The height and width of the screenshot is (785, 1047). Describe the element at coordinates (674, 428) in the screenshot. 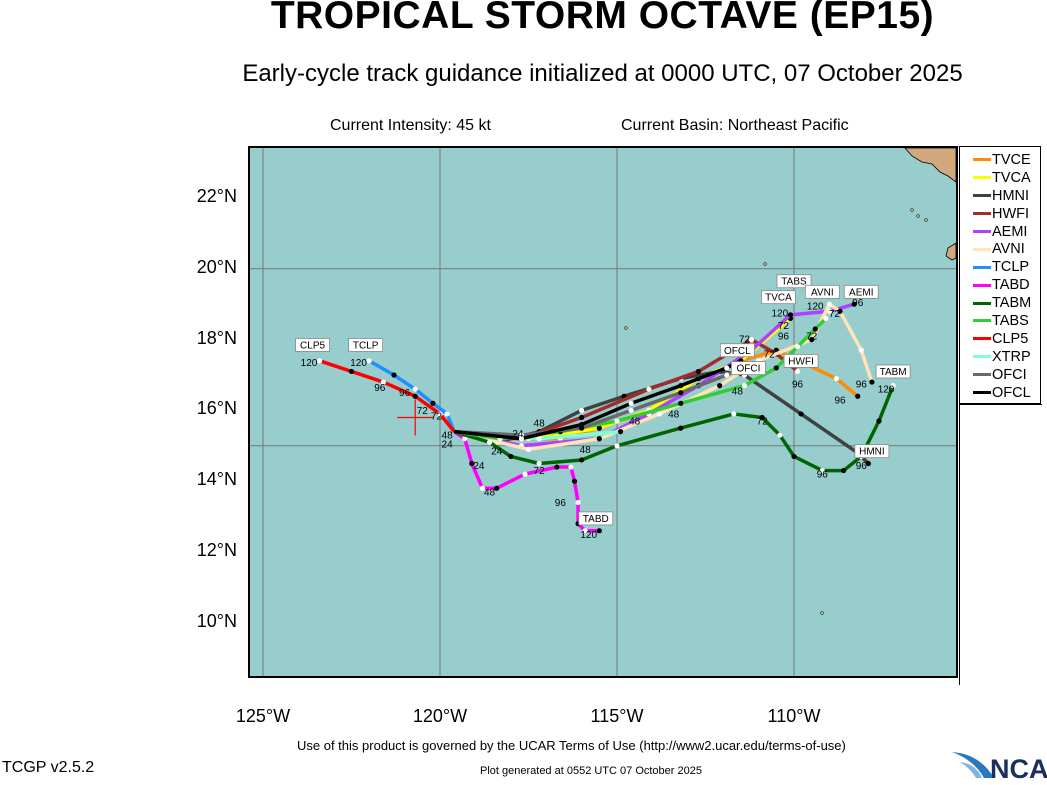

I see `track-tabm` at that location.